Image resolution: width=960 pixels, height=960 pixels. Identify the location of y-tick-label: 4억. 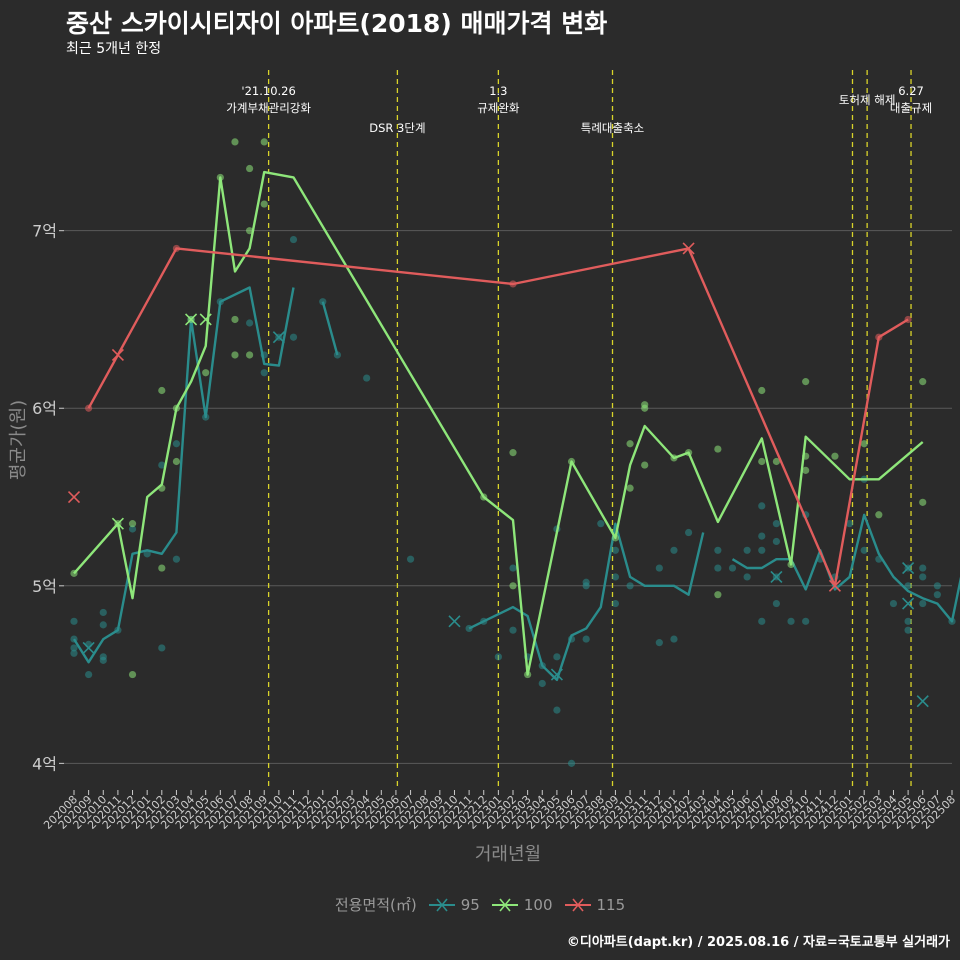
(44, 763).